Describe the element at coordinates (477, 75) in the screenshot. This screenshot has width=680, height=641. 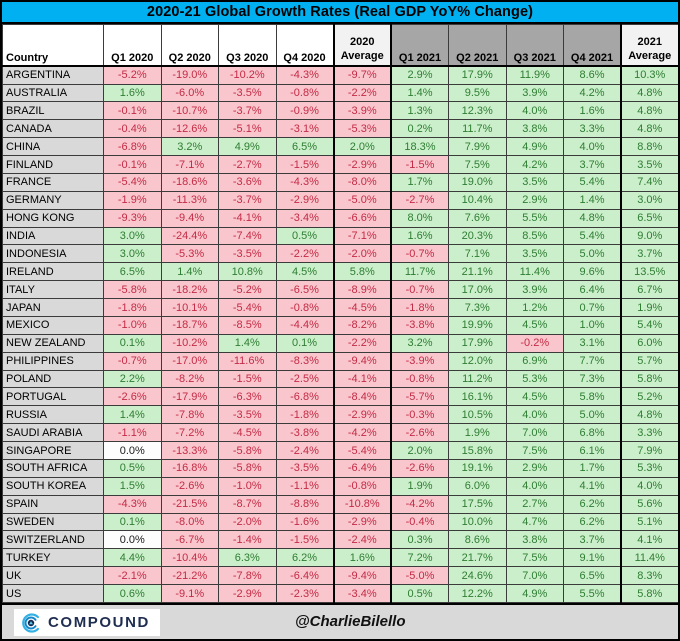
I see `gdp-value-cell: 17.9%` at that location.